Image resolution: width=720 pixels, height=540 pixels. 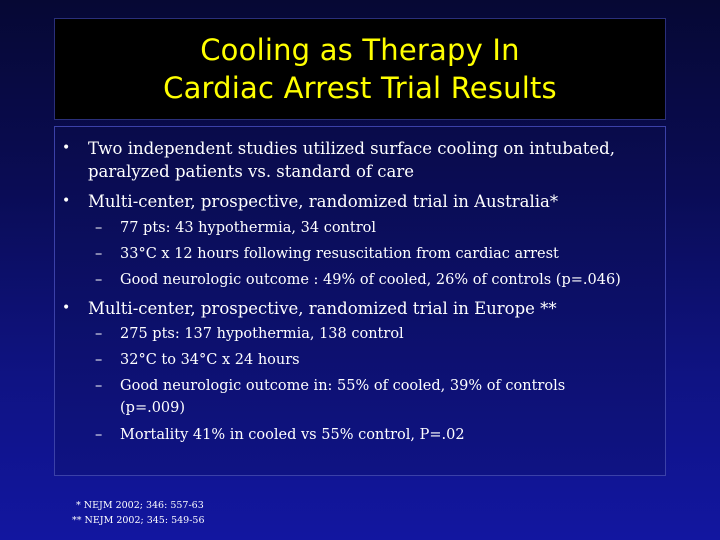 I want to click on sub-bullet-text: 77 pts: 43 hypothermia, 34 control, so click(x=248, y=228).